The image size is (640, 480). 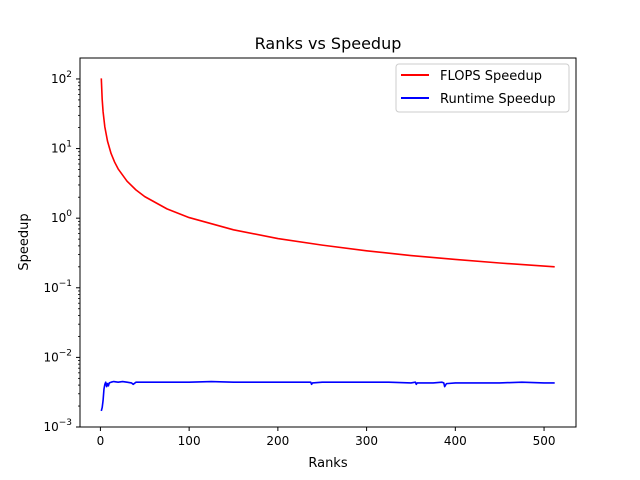 I want to click on x-tick-label: 500, so click(x=544, y=441).